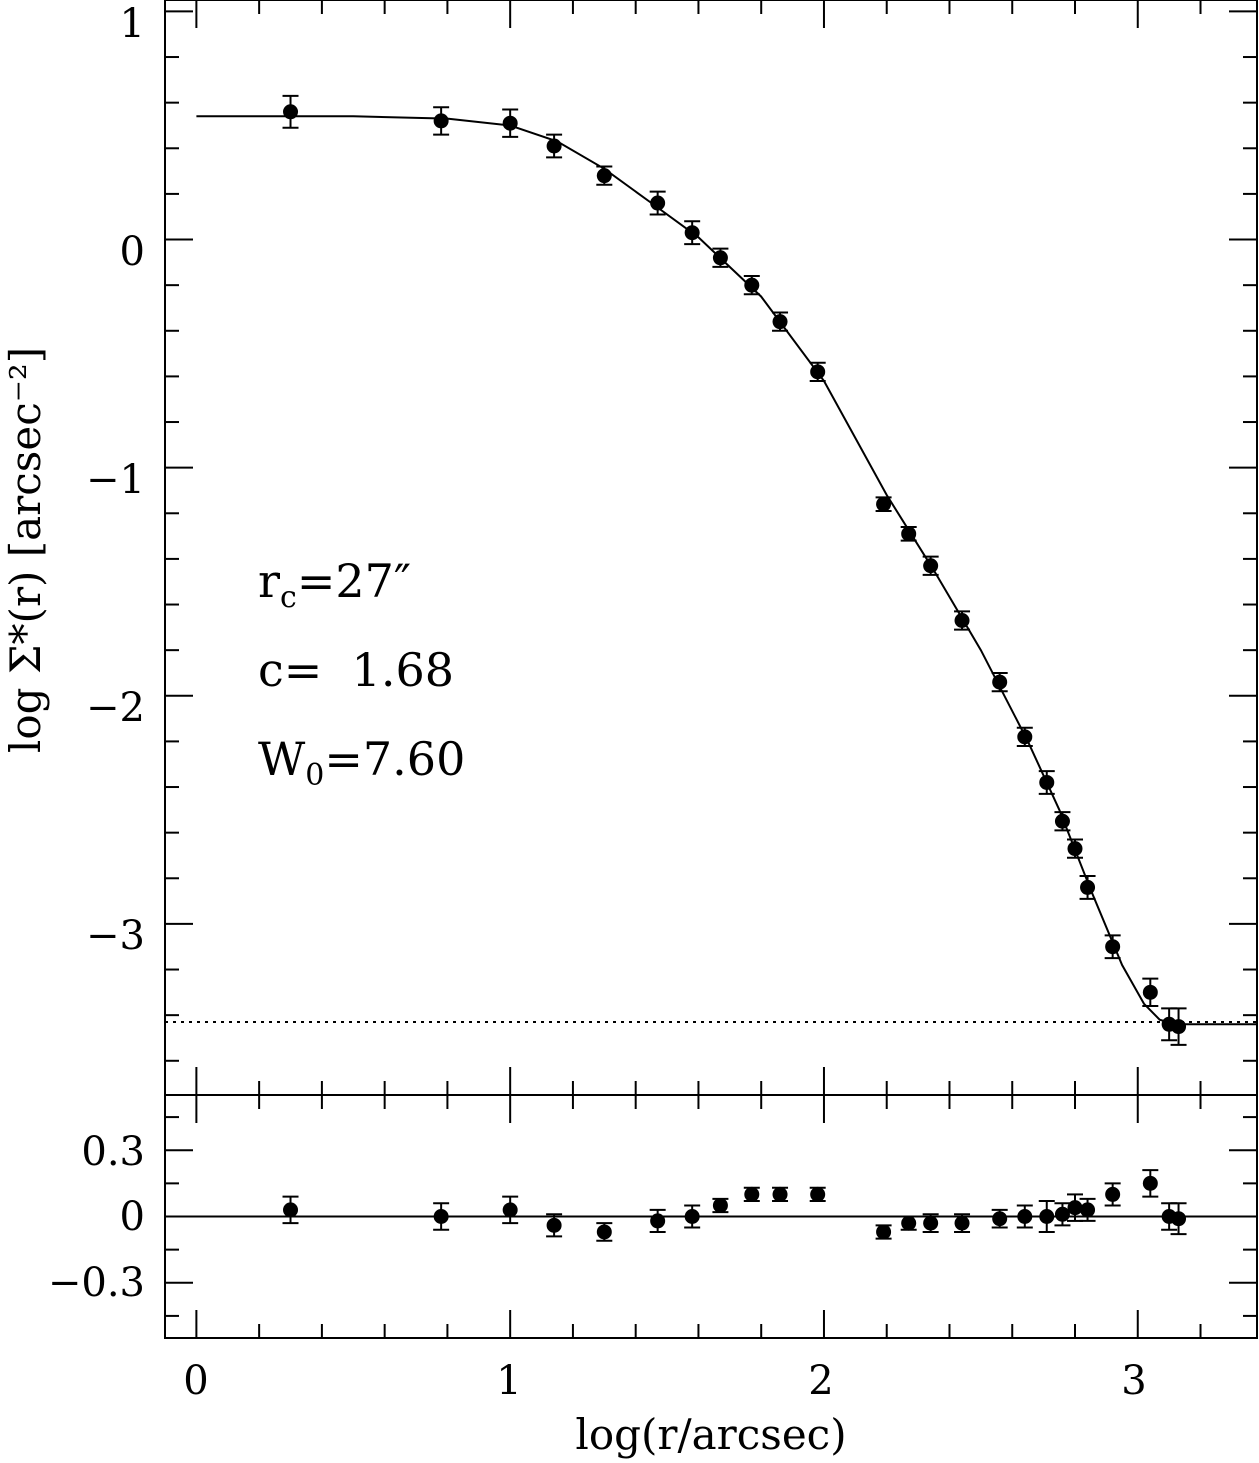  Describe the element at coordinates (734, 1205) in the screenshot. I see `residual-points` at that location.